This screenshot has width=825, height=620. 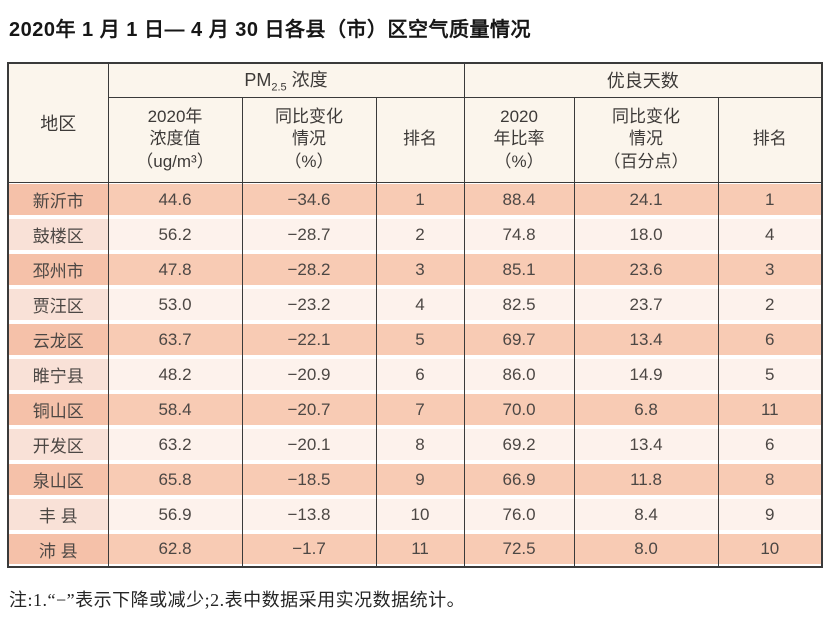 What do you see at coordinates (770, 374) in the screenshot?
I see `gd-rank-cell: 5` at bounding box center [770, 374].